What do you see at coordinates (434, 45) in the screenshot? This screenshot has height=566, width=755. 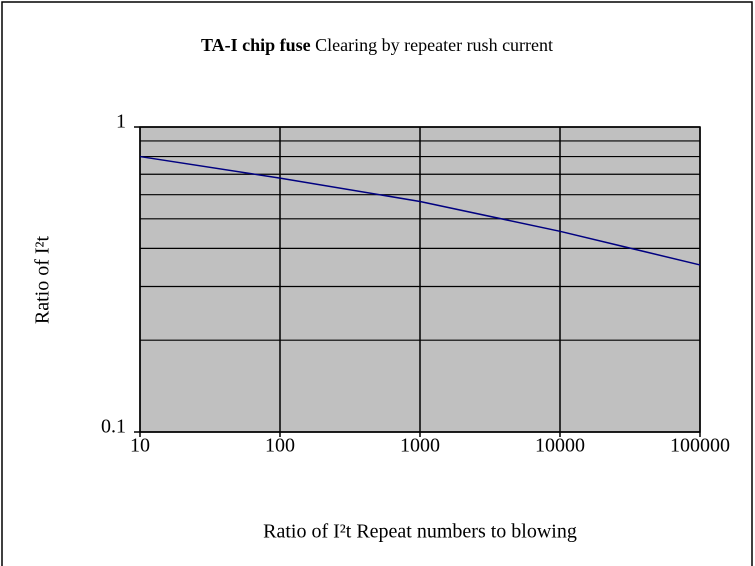 I see `title-rest: Clearing by repeater rush current` at bounding box center [434, 45].